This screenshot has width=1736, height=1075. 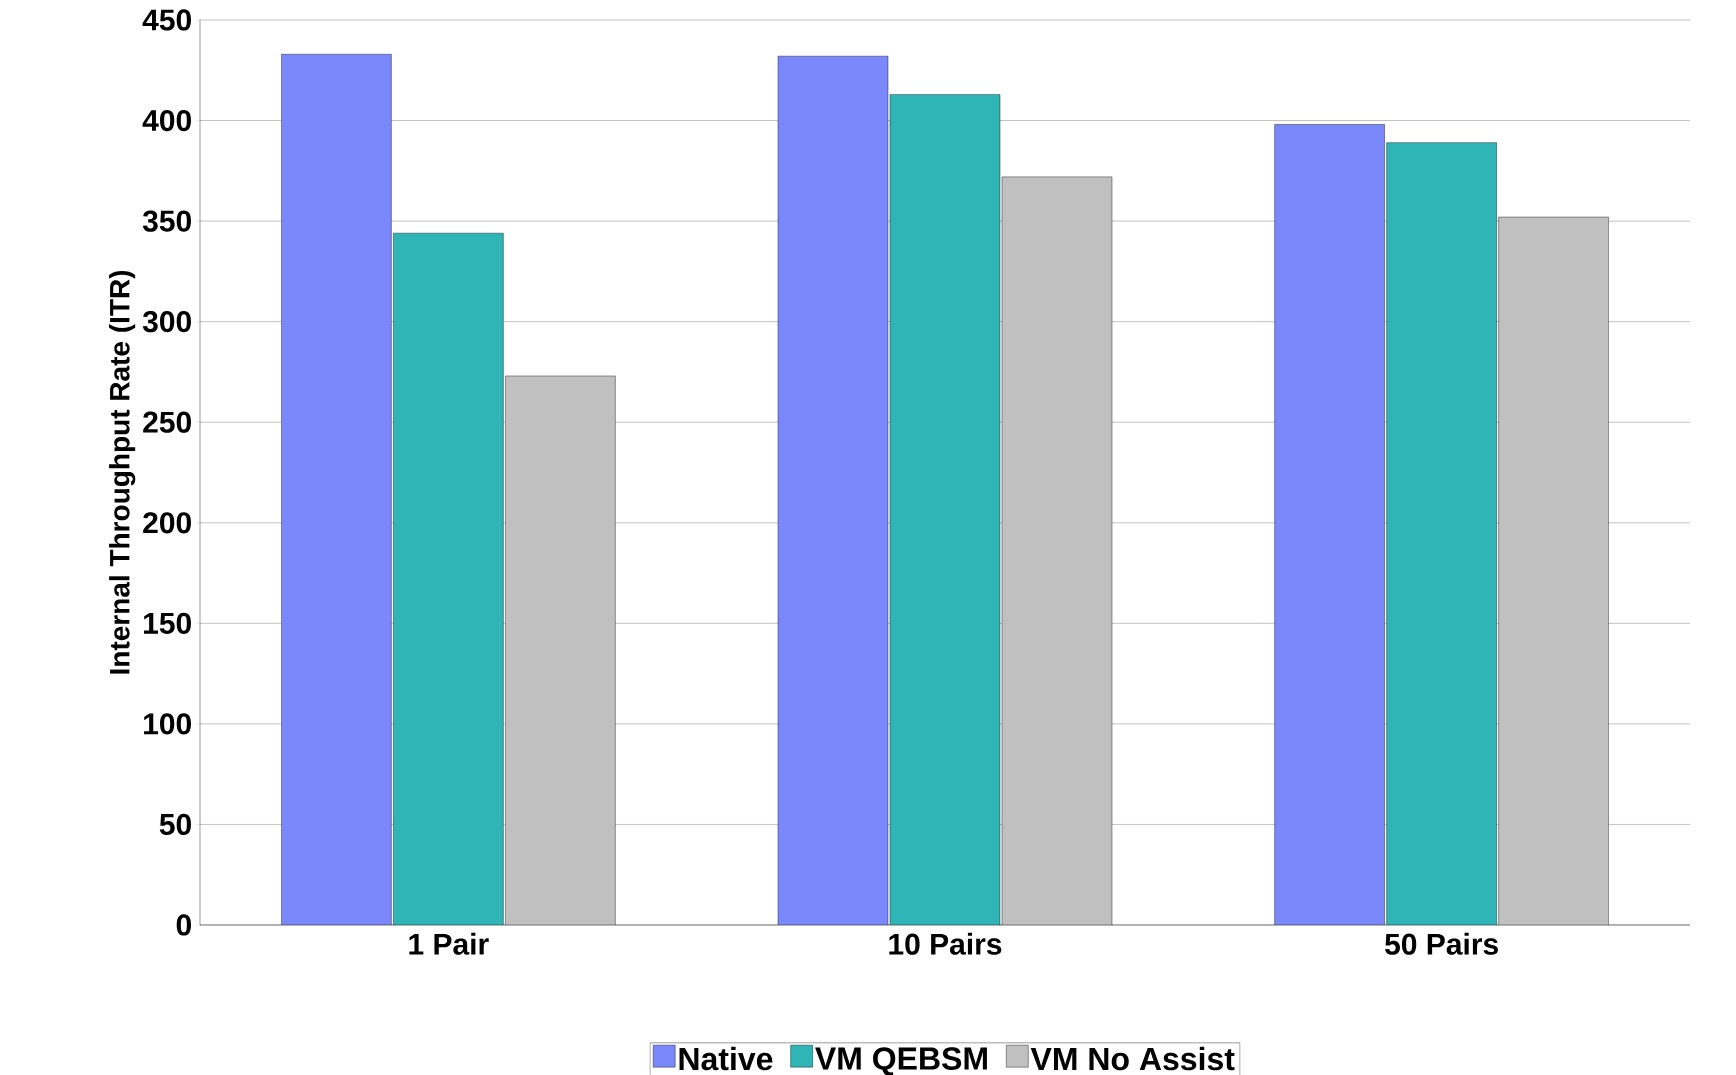 What do you see at coordinates (1132, 1058) in the screenshot?
I see `legend-label: VM No Assist` at bounding box center [1132, 1058].